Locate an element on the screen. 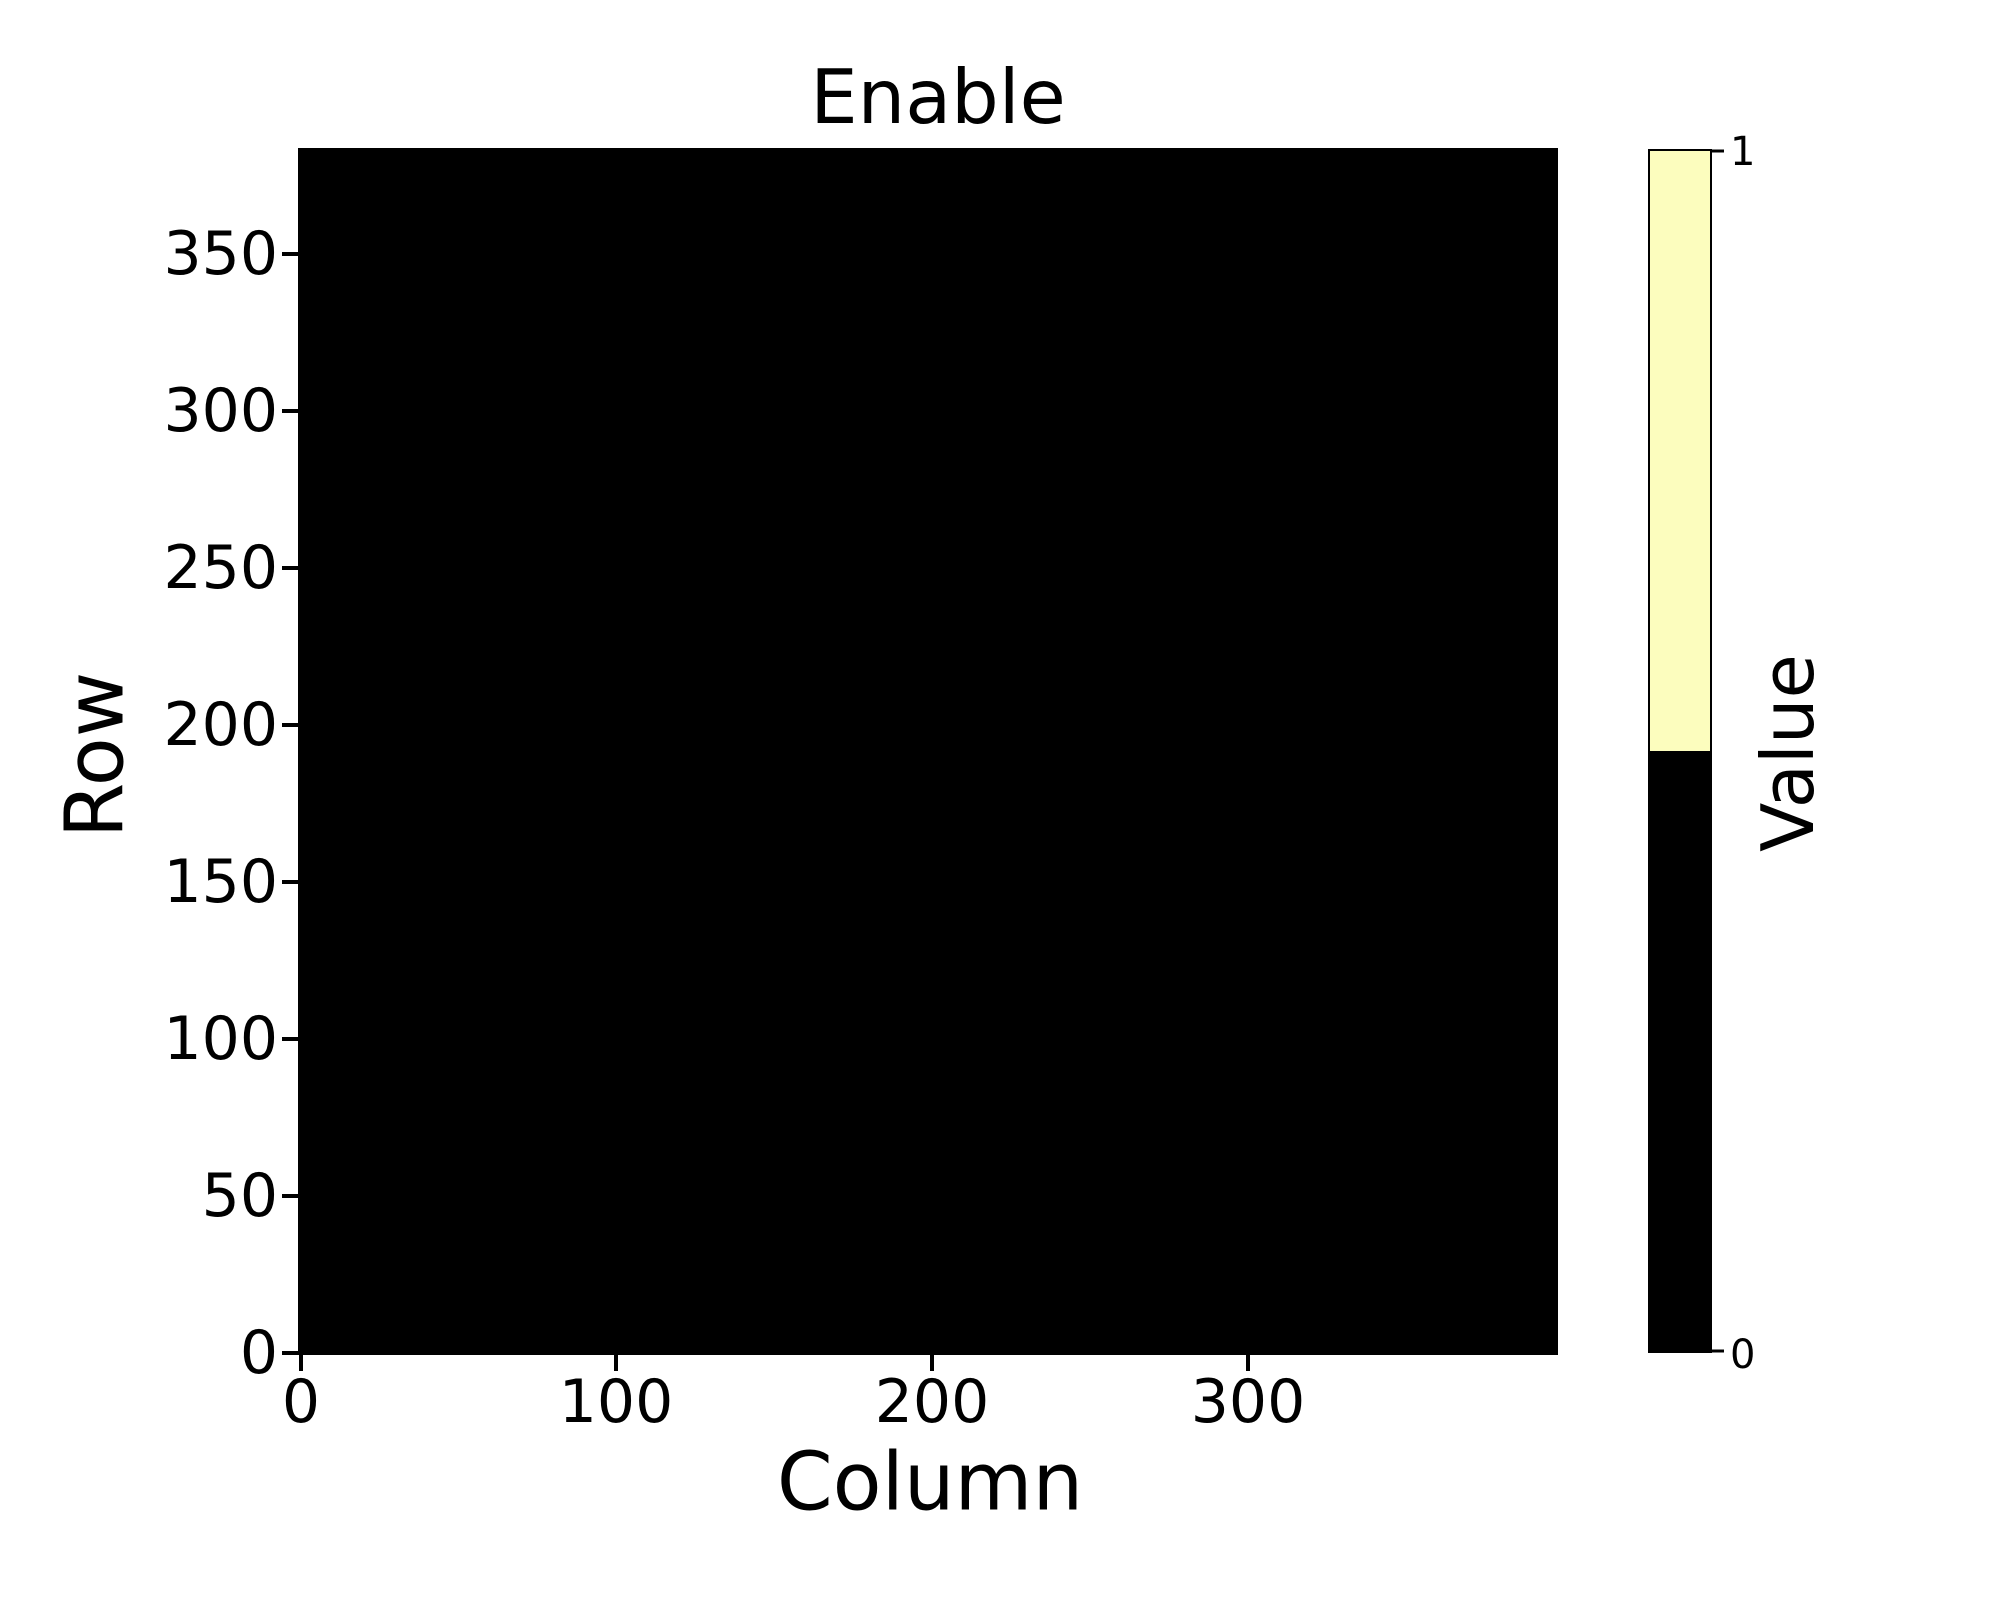 This screenshot has width=2000, height=1600. y-axis-label: Row is located at coordinates (95, 755).